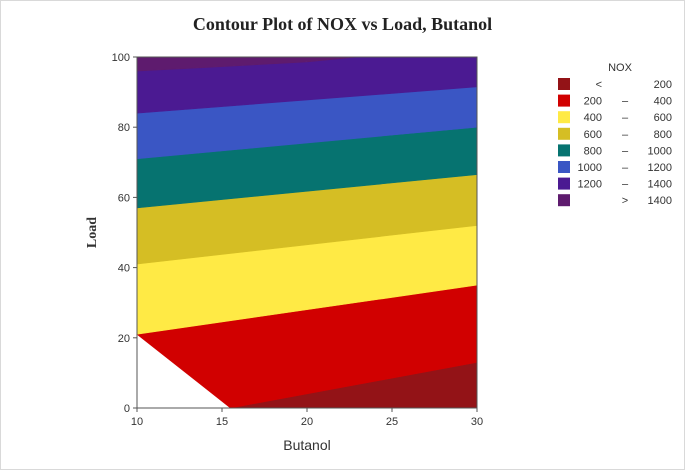  Describe the element at coordinates (590, 168) in the screenshot. I see `legend-low: 1000` at that location.